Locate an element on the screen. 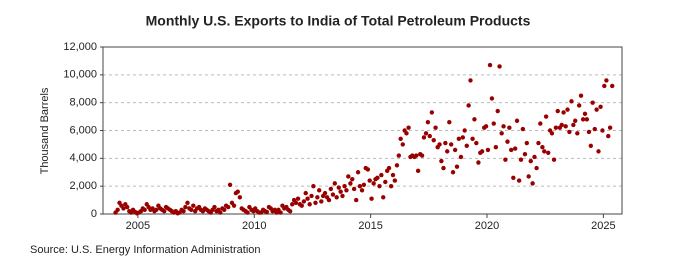 This screenshot has height=280, width=675. y-tick-label: 12,000 is located at coordinates (80, 47).